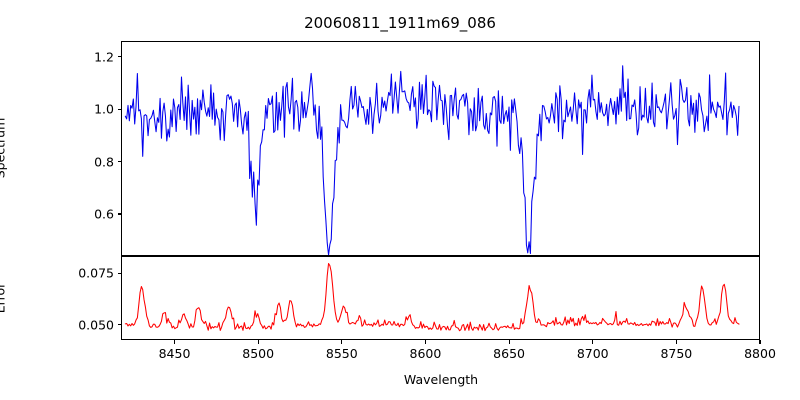 This screenshot has height=400, width=800. Describe the element at coordinates (400, 23) in the screenshot. I see `figure-title: 20060811_1911m69_086` at that location.